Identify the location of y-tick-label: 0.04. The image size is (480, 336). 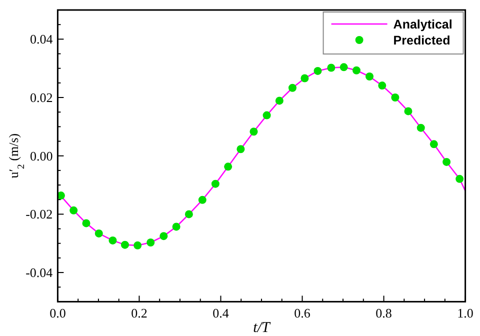
(42, 39).